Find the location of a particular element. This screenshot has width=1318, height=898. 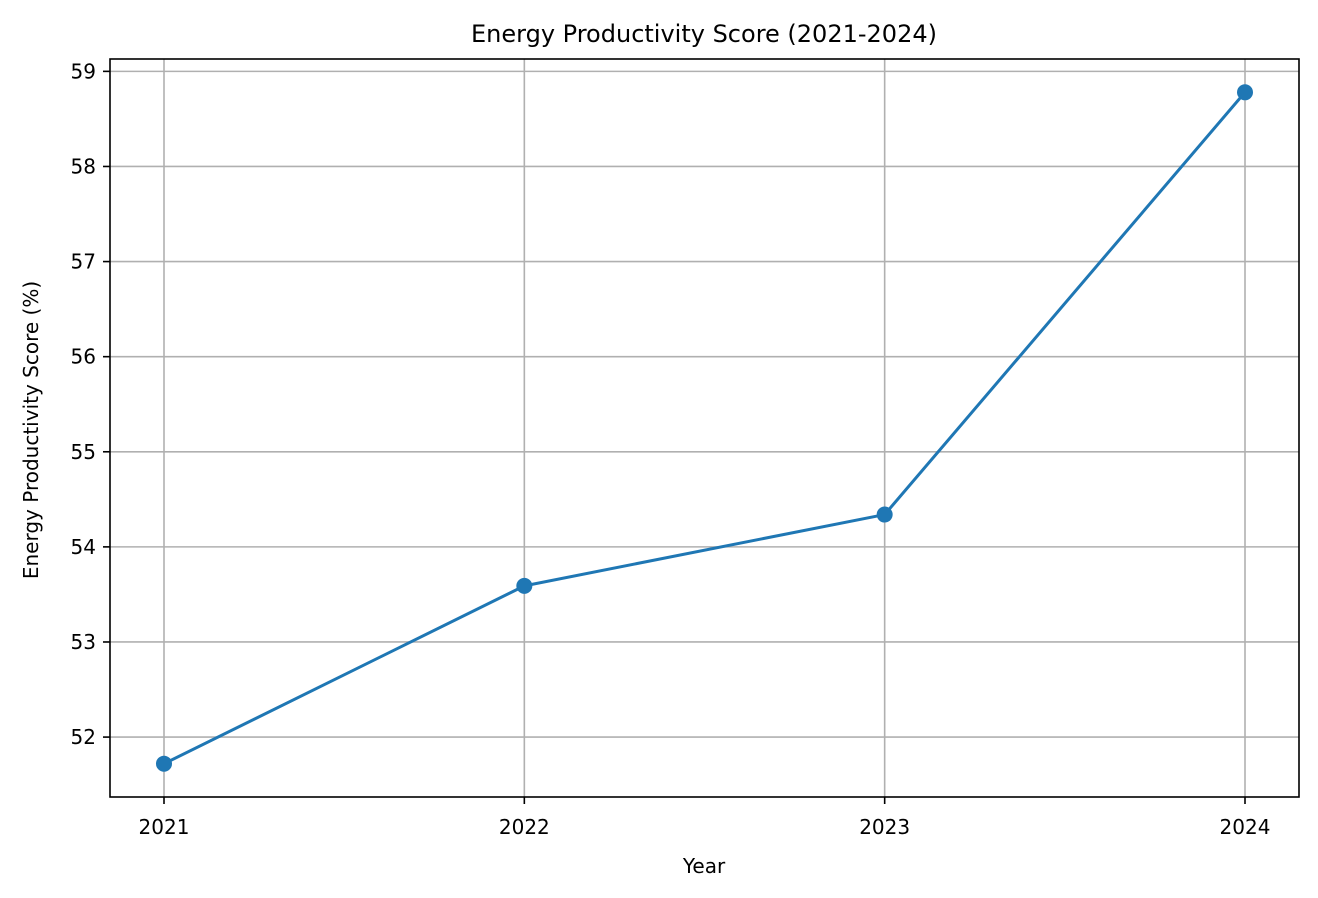

x-tick-label: 2024 is located at coordinates (1245, 827).